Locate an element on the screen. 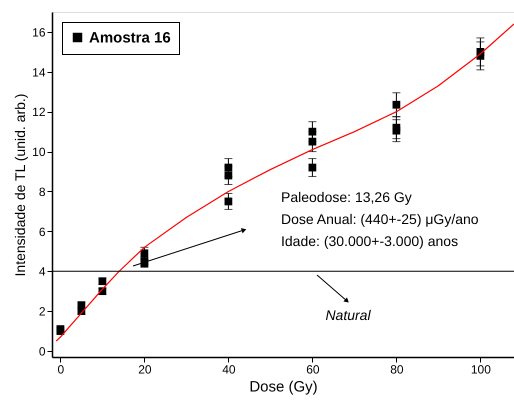 Image resolution: width=514 pixels, height=409 pixels. legend-label: Amostra 16 is located at coordinates (130, 38).